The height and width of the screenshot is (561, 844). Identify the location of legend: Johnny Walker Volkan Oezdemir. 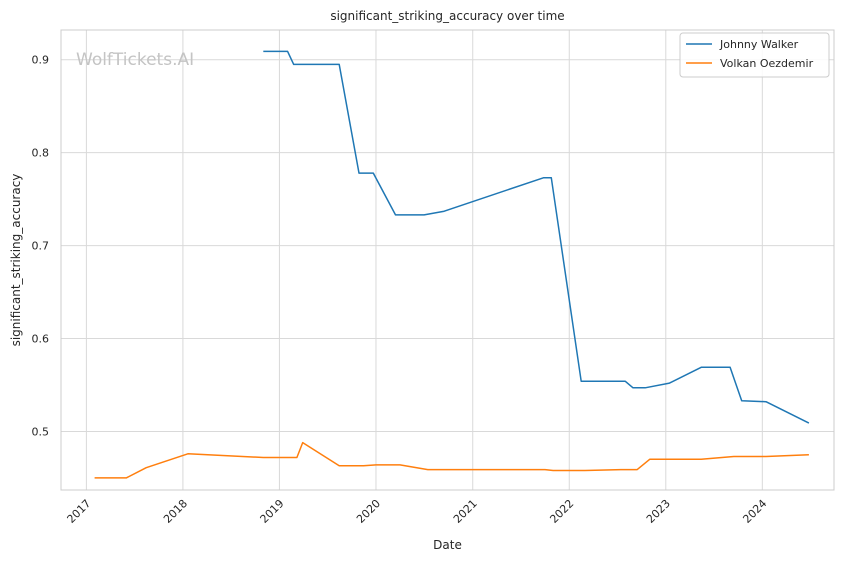
(754, 55).